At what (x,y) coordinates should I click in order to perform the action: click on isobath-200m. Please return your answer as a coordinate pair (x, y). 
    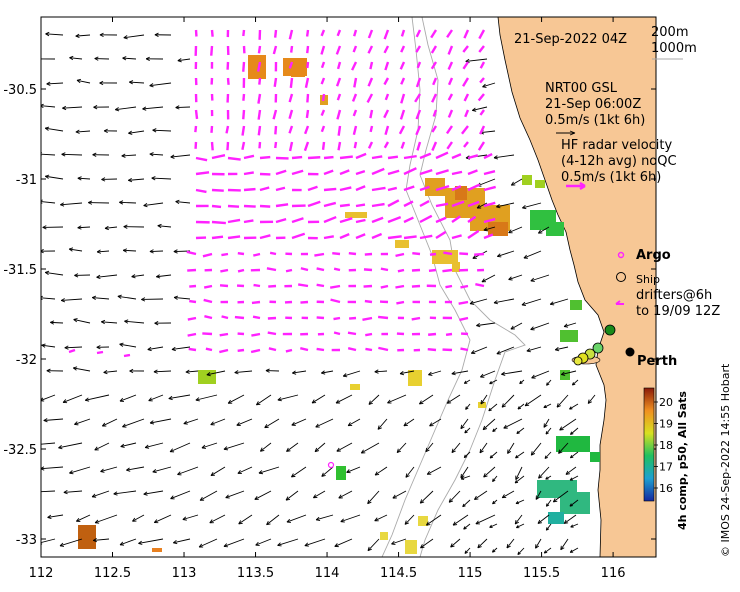
    Looking at the image, I should click on (472, 287).